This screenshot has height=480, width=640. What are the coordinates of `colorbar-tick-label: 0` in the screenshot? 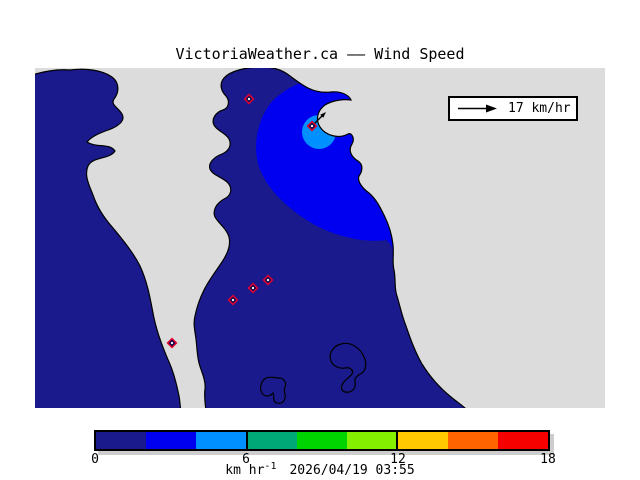 It's located at (95, 459).